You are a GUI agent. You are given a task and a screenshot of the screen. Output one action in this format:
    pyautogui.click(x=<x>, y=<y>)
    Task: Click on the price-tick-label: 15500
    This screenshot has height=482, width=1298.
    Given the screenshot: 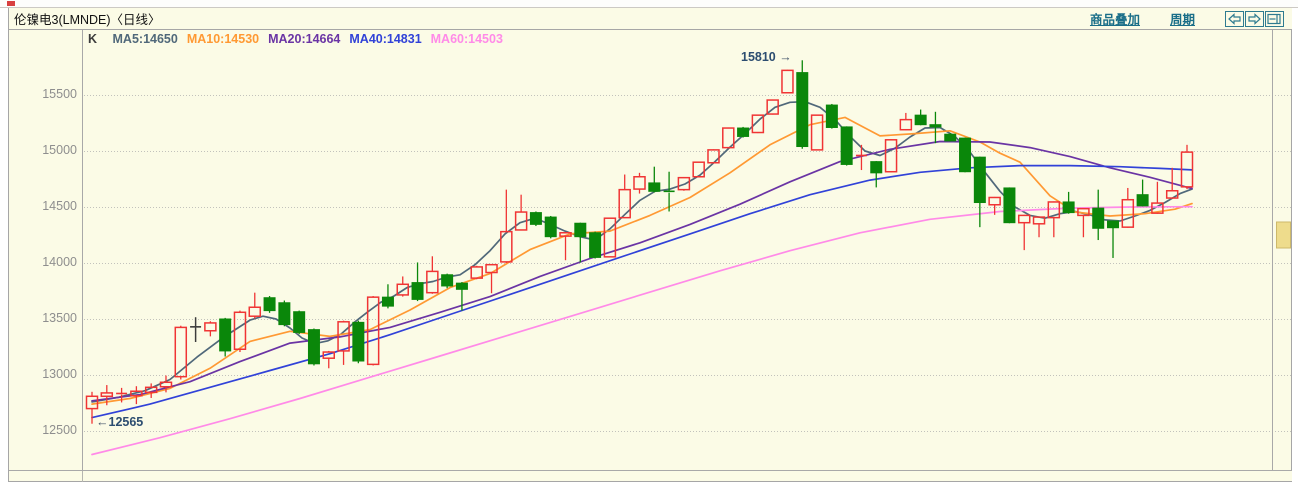 What is the action you would take?
    pyautogui.click(x=59, y=94)
    